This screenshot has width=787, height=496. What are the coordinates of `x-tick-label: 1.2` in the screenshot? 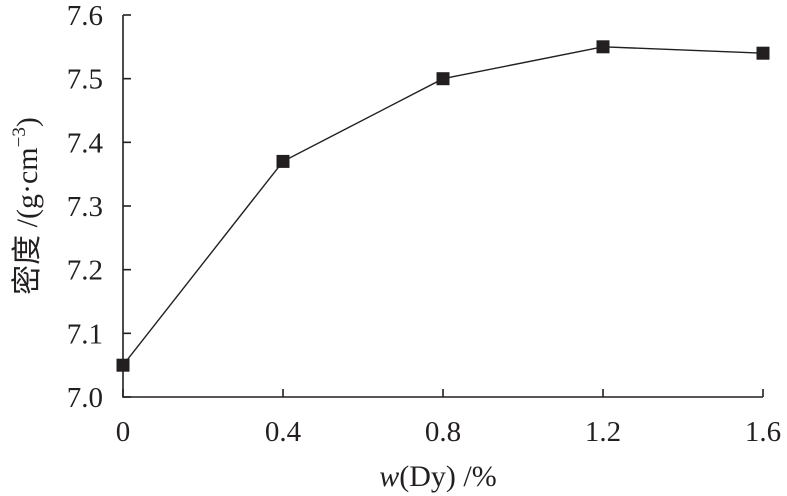 It's located at (603, 432).